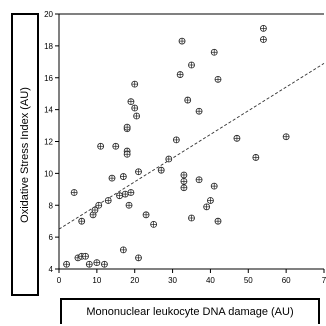 Image resolution: width=326 pixels, height=326 pixels. What do you see at coordinates (210, 280) in the screenshot?
I see `x-tick-label: 40` at bounding box center [210, 280].